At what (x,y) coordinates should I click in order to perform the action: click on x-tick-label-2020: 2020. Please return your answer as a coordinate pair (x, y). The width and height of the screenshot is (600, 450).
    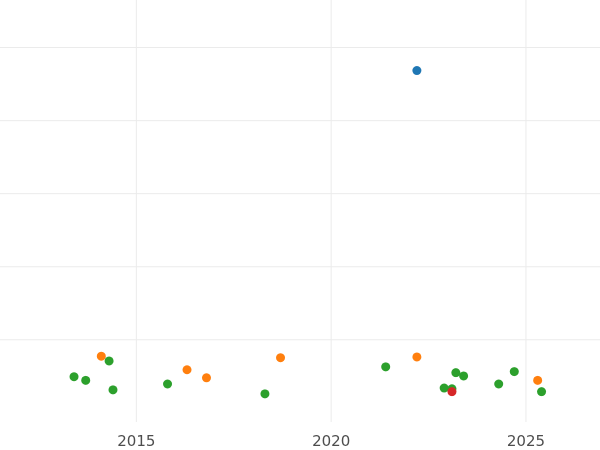
    Looking at the image, I should click on (331, 441).